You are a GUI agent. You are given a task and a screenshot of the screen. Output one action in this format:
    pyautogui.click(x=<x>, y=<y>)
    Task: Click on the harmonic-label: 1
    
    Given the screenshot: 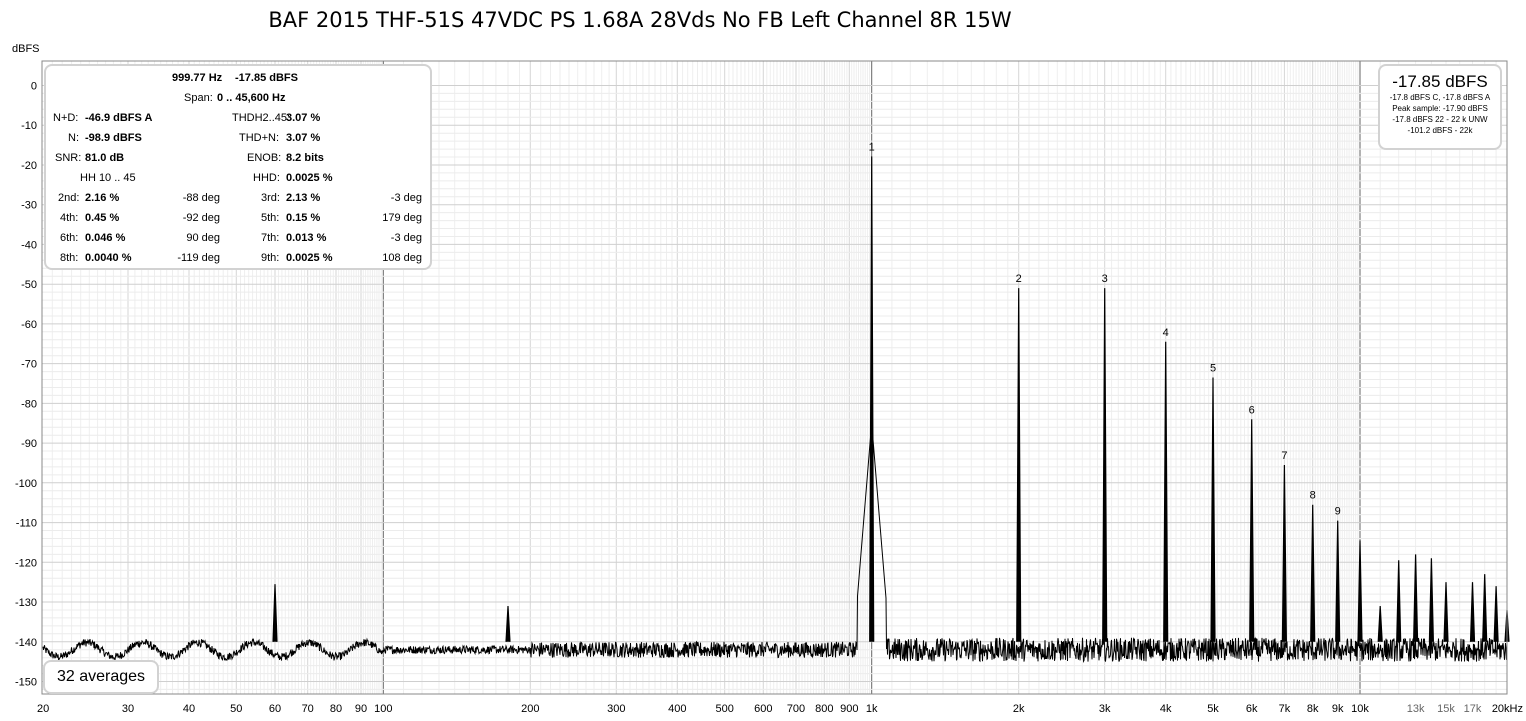 What is the action you would take?
    pyautogui.click(x=872, y=147)
    